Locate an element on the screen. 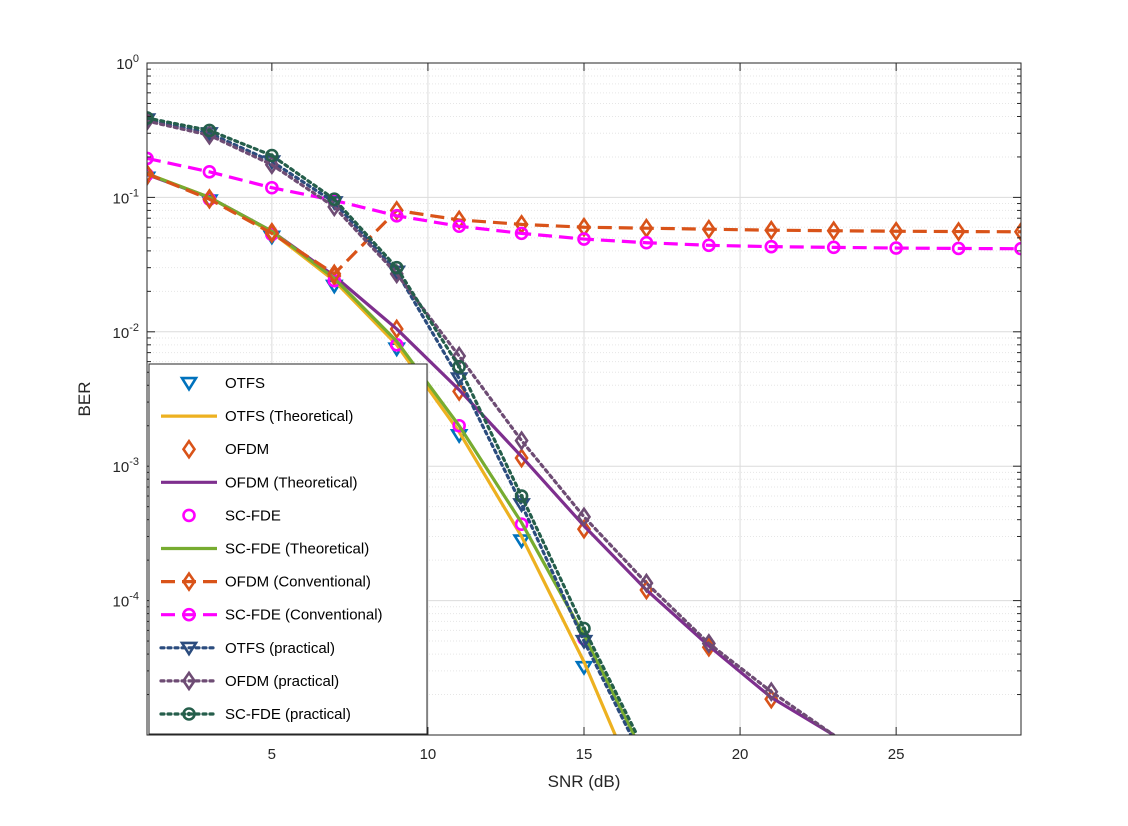 This screenshot has width=1128, height=826. legend-item: OFDM (practical) is located at coordinates (249, 681).